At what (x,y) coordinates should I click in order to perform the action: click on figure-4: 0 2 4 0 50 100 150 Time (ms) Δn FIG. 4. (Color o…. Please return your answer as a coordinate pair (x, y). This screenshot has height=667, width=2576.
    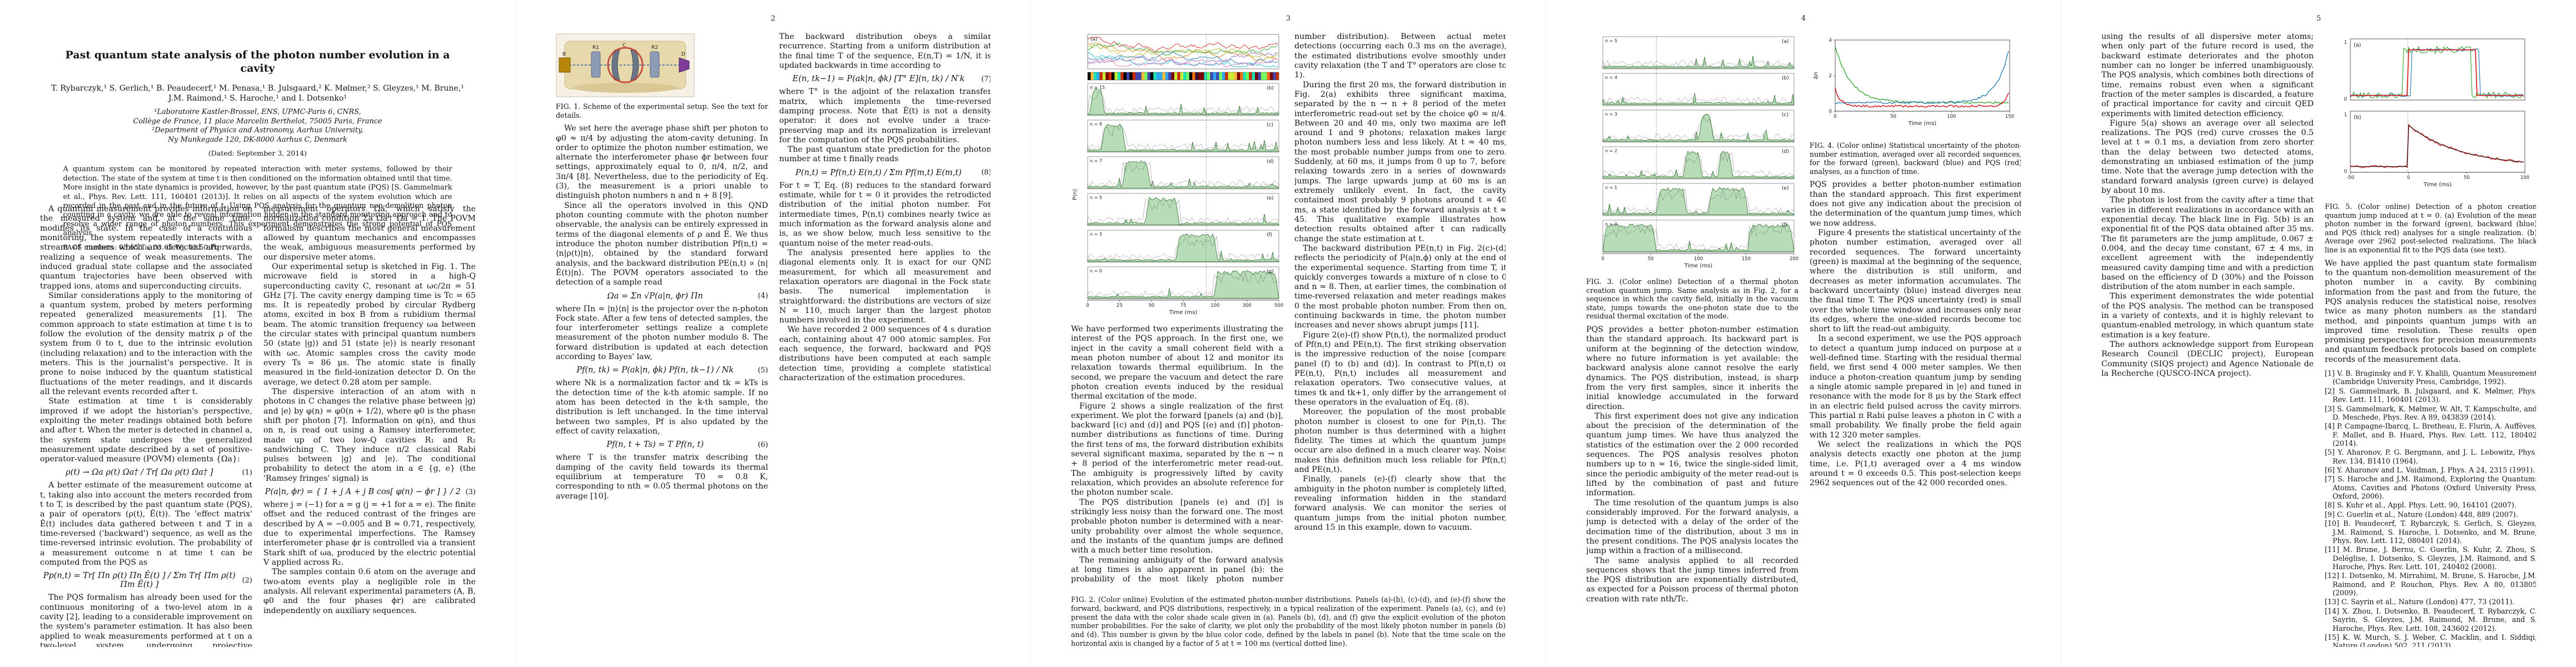
    Looking at the image, I should click on (1915, 104).